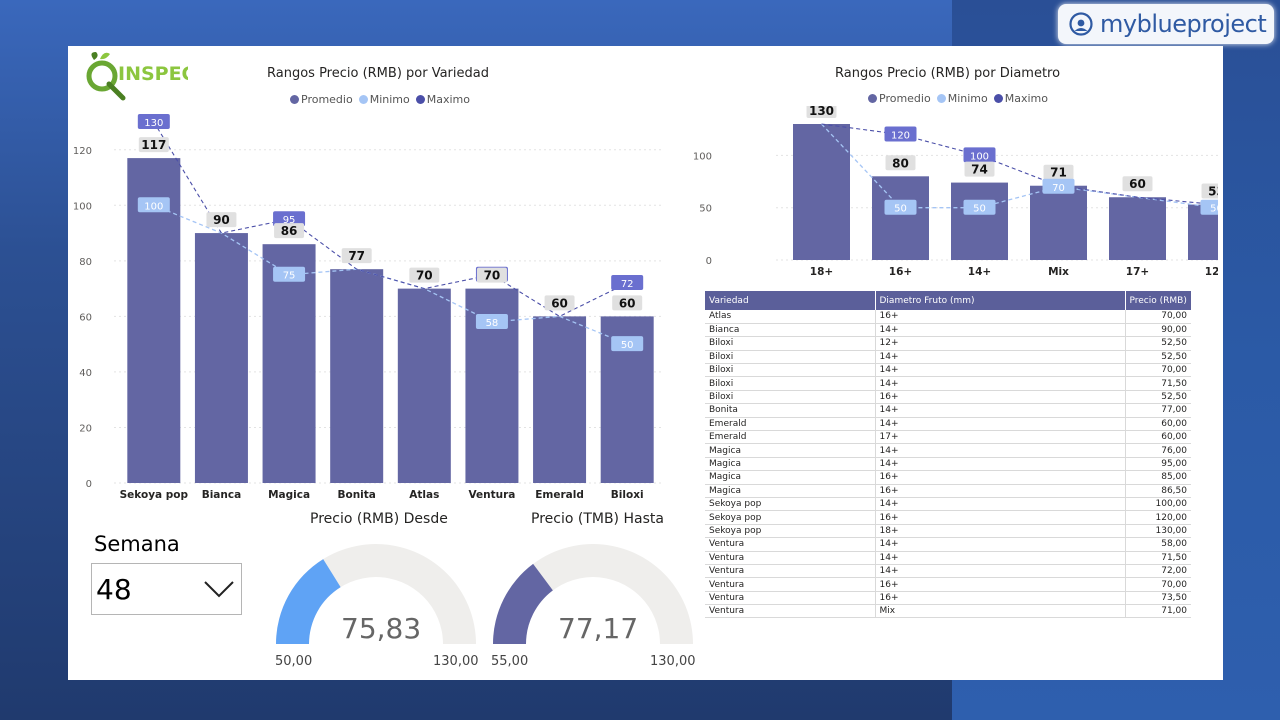 Image resolution: width=1280 pixels, height=720 pixels. Describe the element at coordinates (948, 598) in the screenshot. I see `table-row: Ventura 16+ 73,50` at that location.